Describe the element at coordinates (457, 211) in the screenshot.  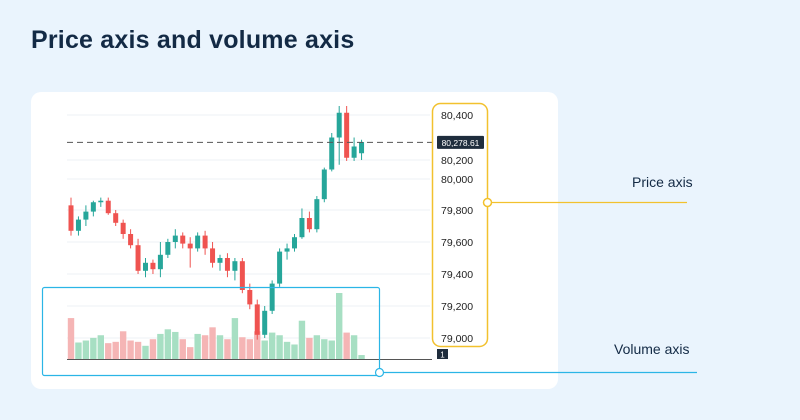
I see `price-tick-label: 79,800` at that location.